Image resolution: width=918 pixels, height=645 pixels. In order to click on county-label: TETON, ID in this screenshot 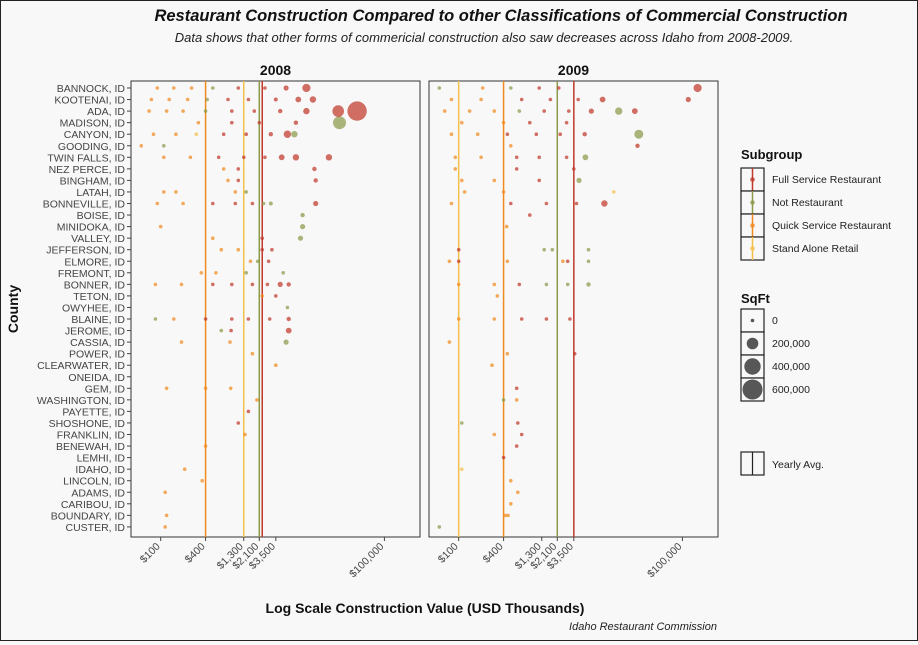, I will do `click(99, 297)`.